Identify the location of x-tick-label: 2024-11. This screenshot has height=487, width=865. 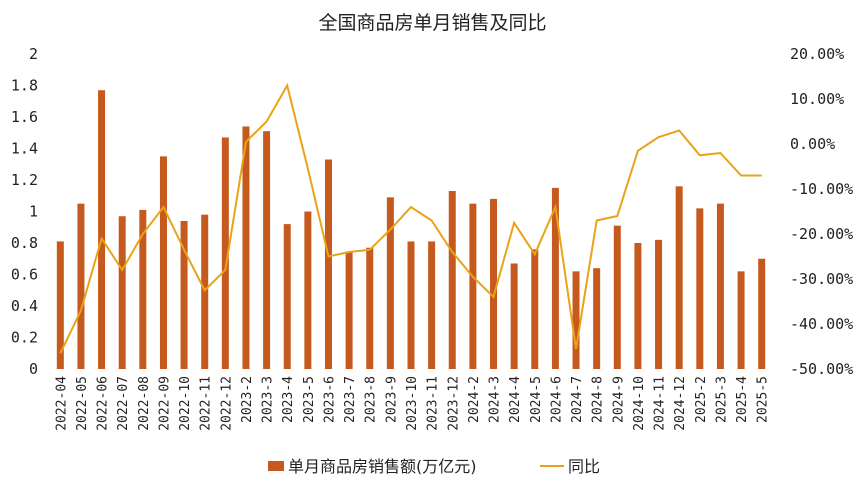
(660, 403).